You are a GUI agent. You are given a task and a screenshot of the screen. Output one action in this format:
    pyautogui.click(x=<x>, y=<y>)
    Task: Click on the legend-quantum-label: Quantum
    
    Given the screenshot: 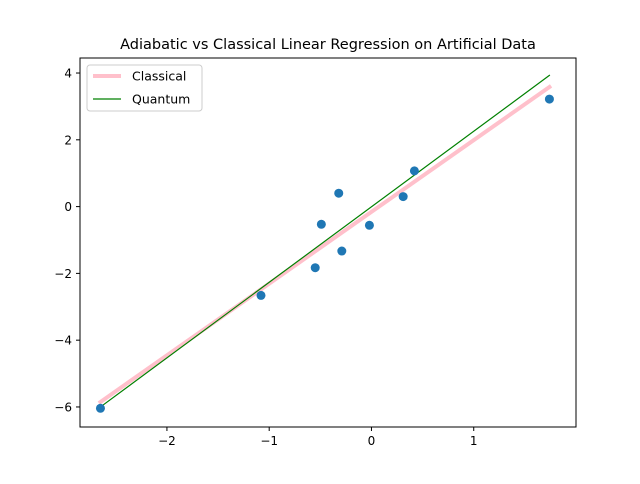 What is the action you would take?
    pyautogui.click(x=161, y=99)
    